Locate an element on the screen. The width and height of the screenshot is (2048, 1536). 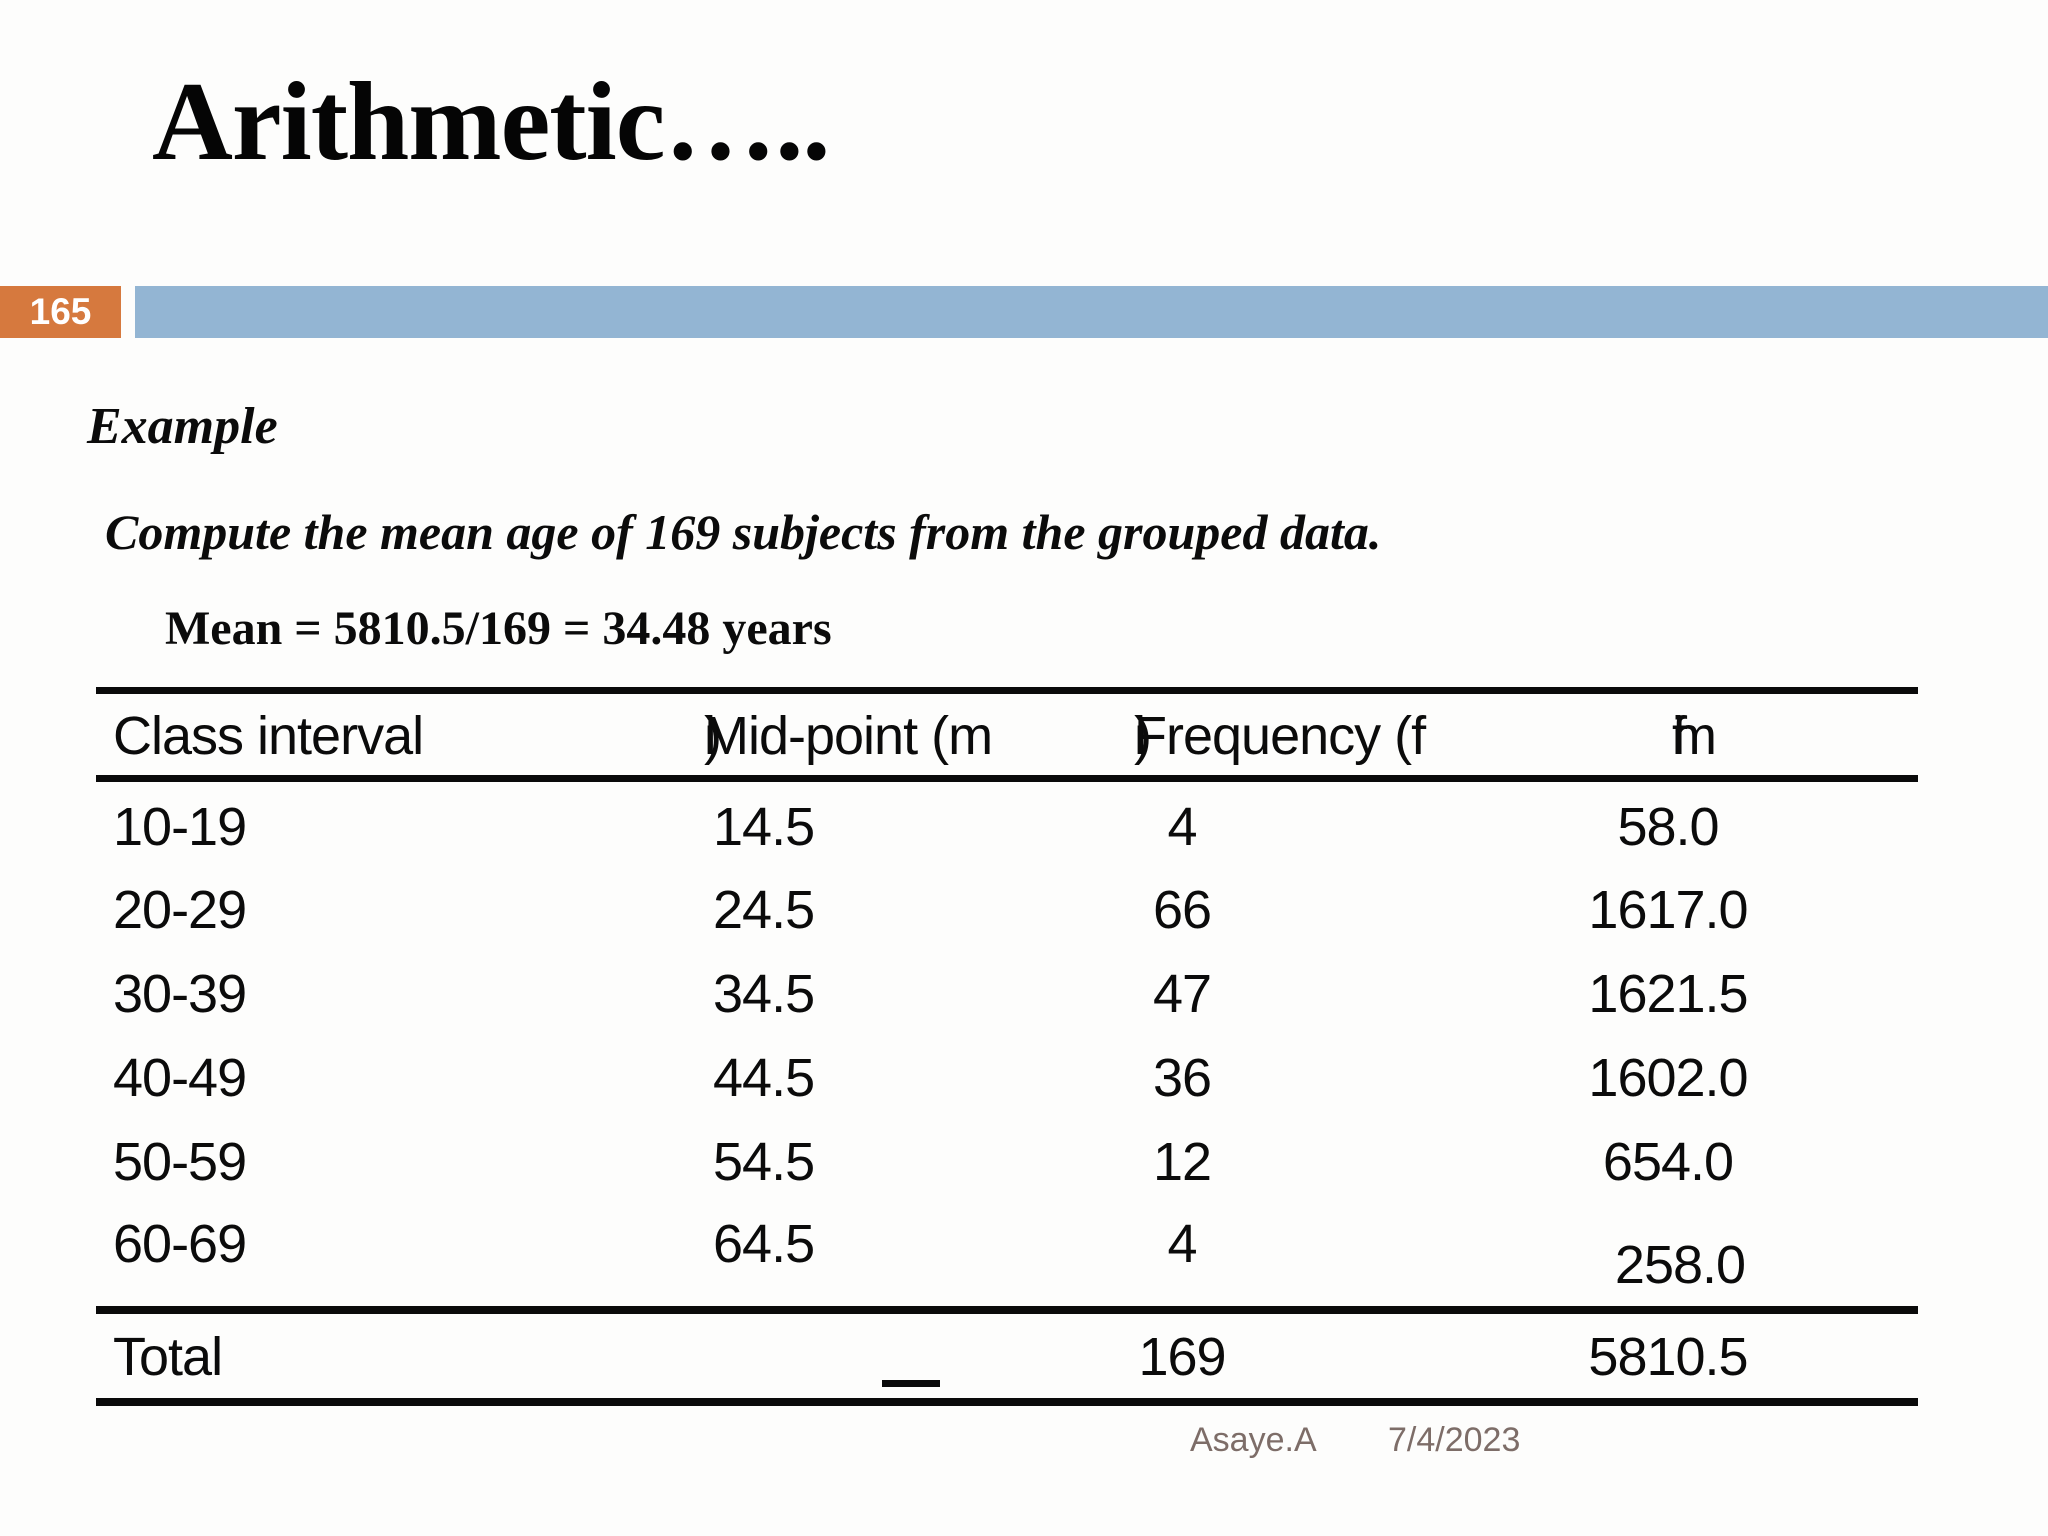
cell-class-interval: 30-39 is located at coordinates (180, 994).